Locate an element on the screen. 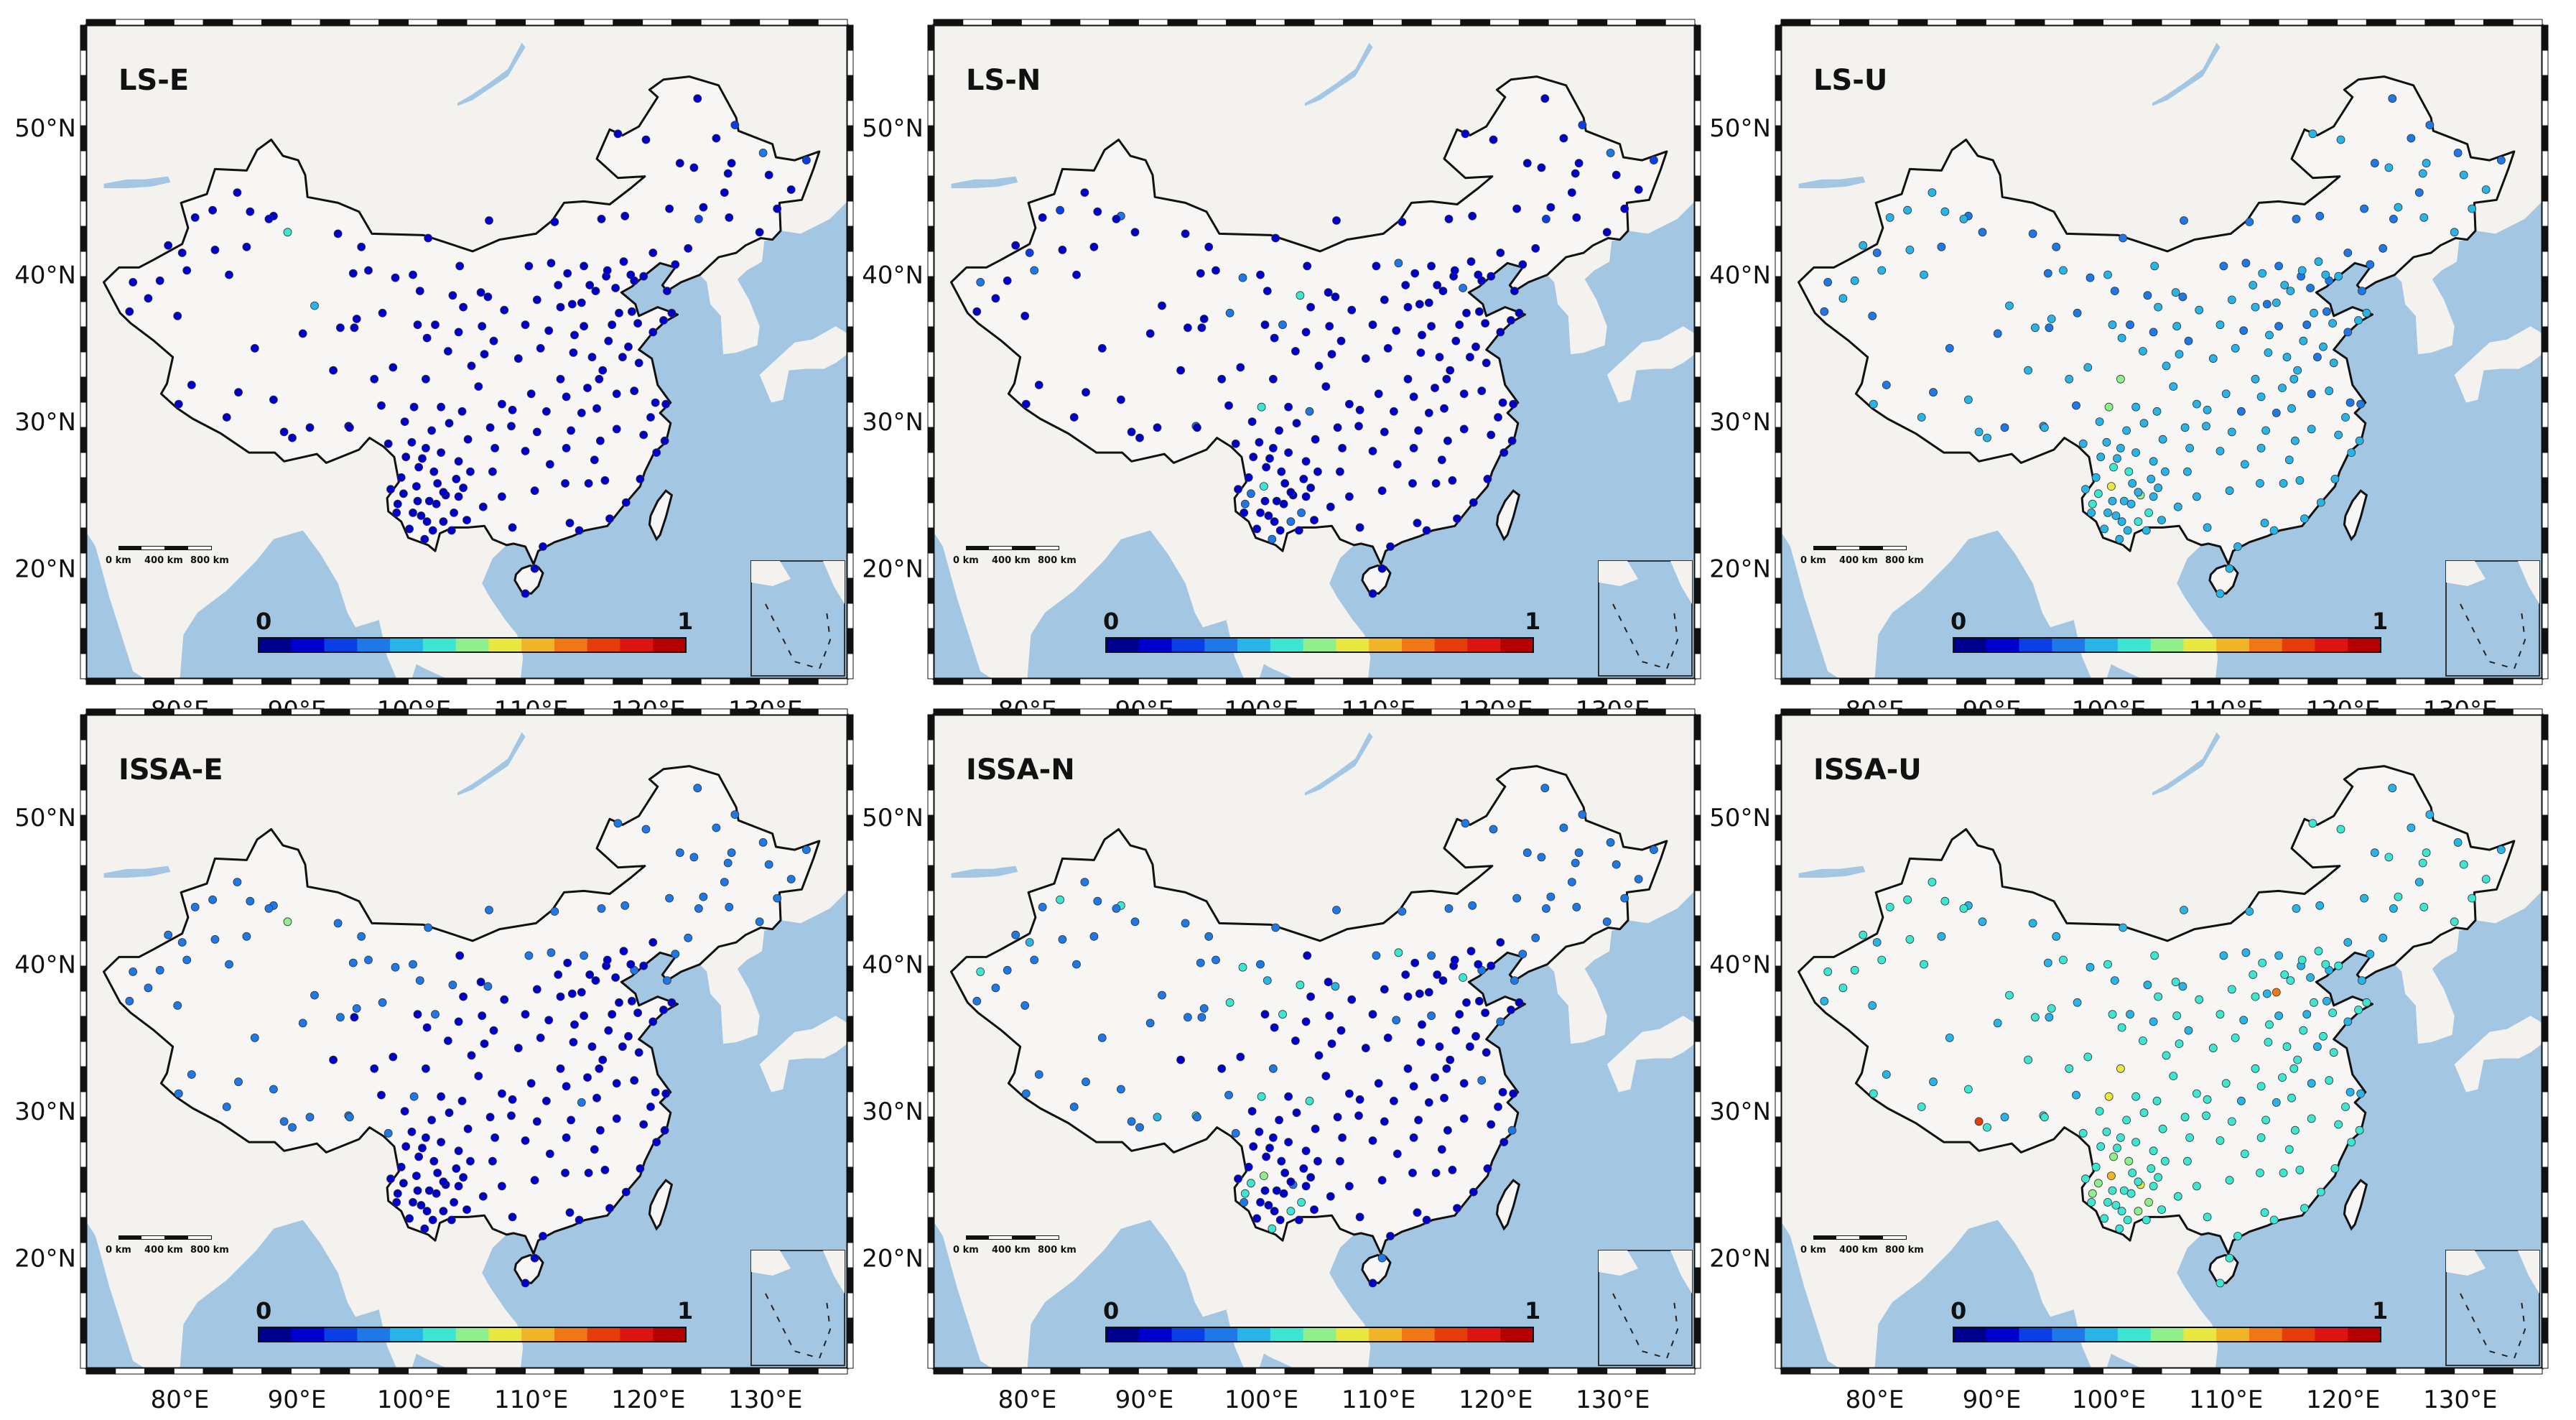  lon-tick-label: 110°E is located at coordinates (2226, 1400).